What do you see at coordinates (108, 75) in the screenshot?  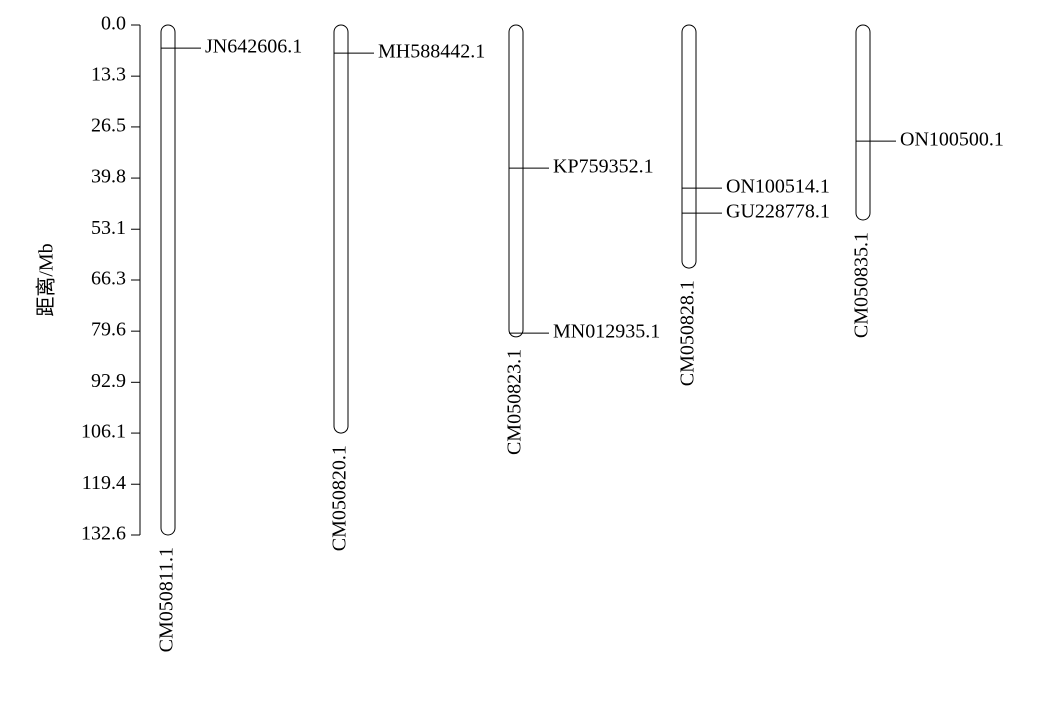 I see `y-tick-label: 13.3` at bounding box center [108, 75].